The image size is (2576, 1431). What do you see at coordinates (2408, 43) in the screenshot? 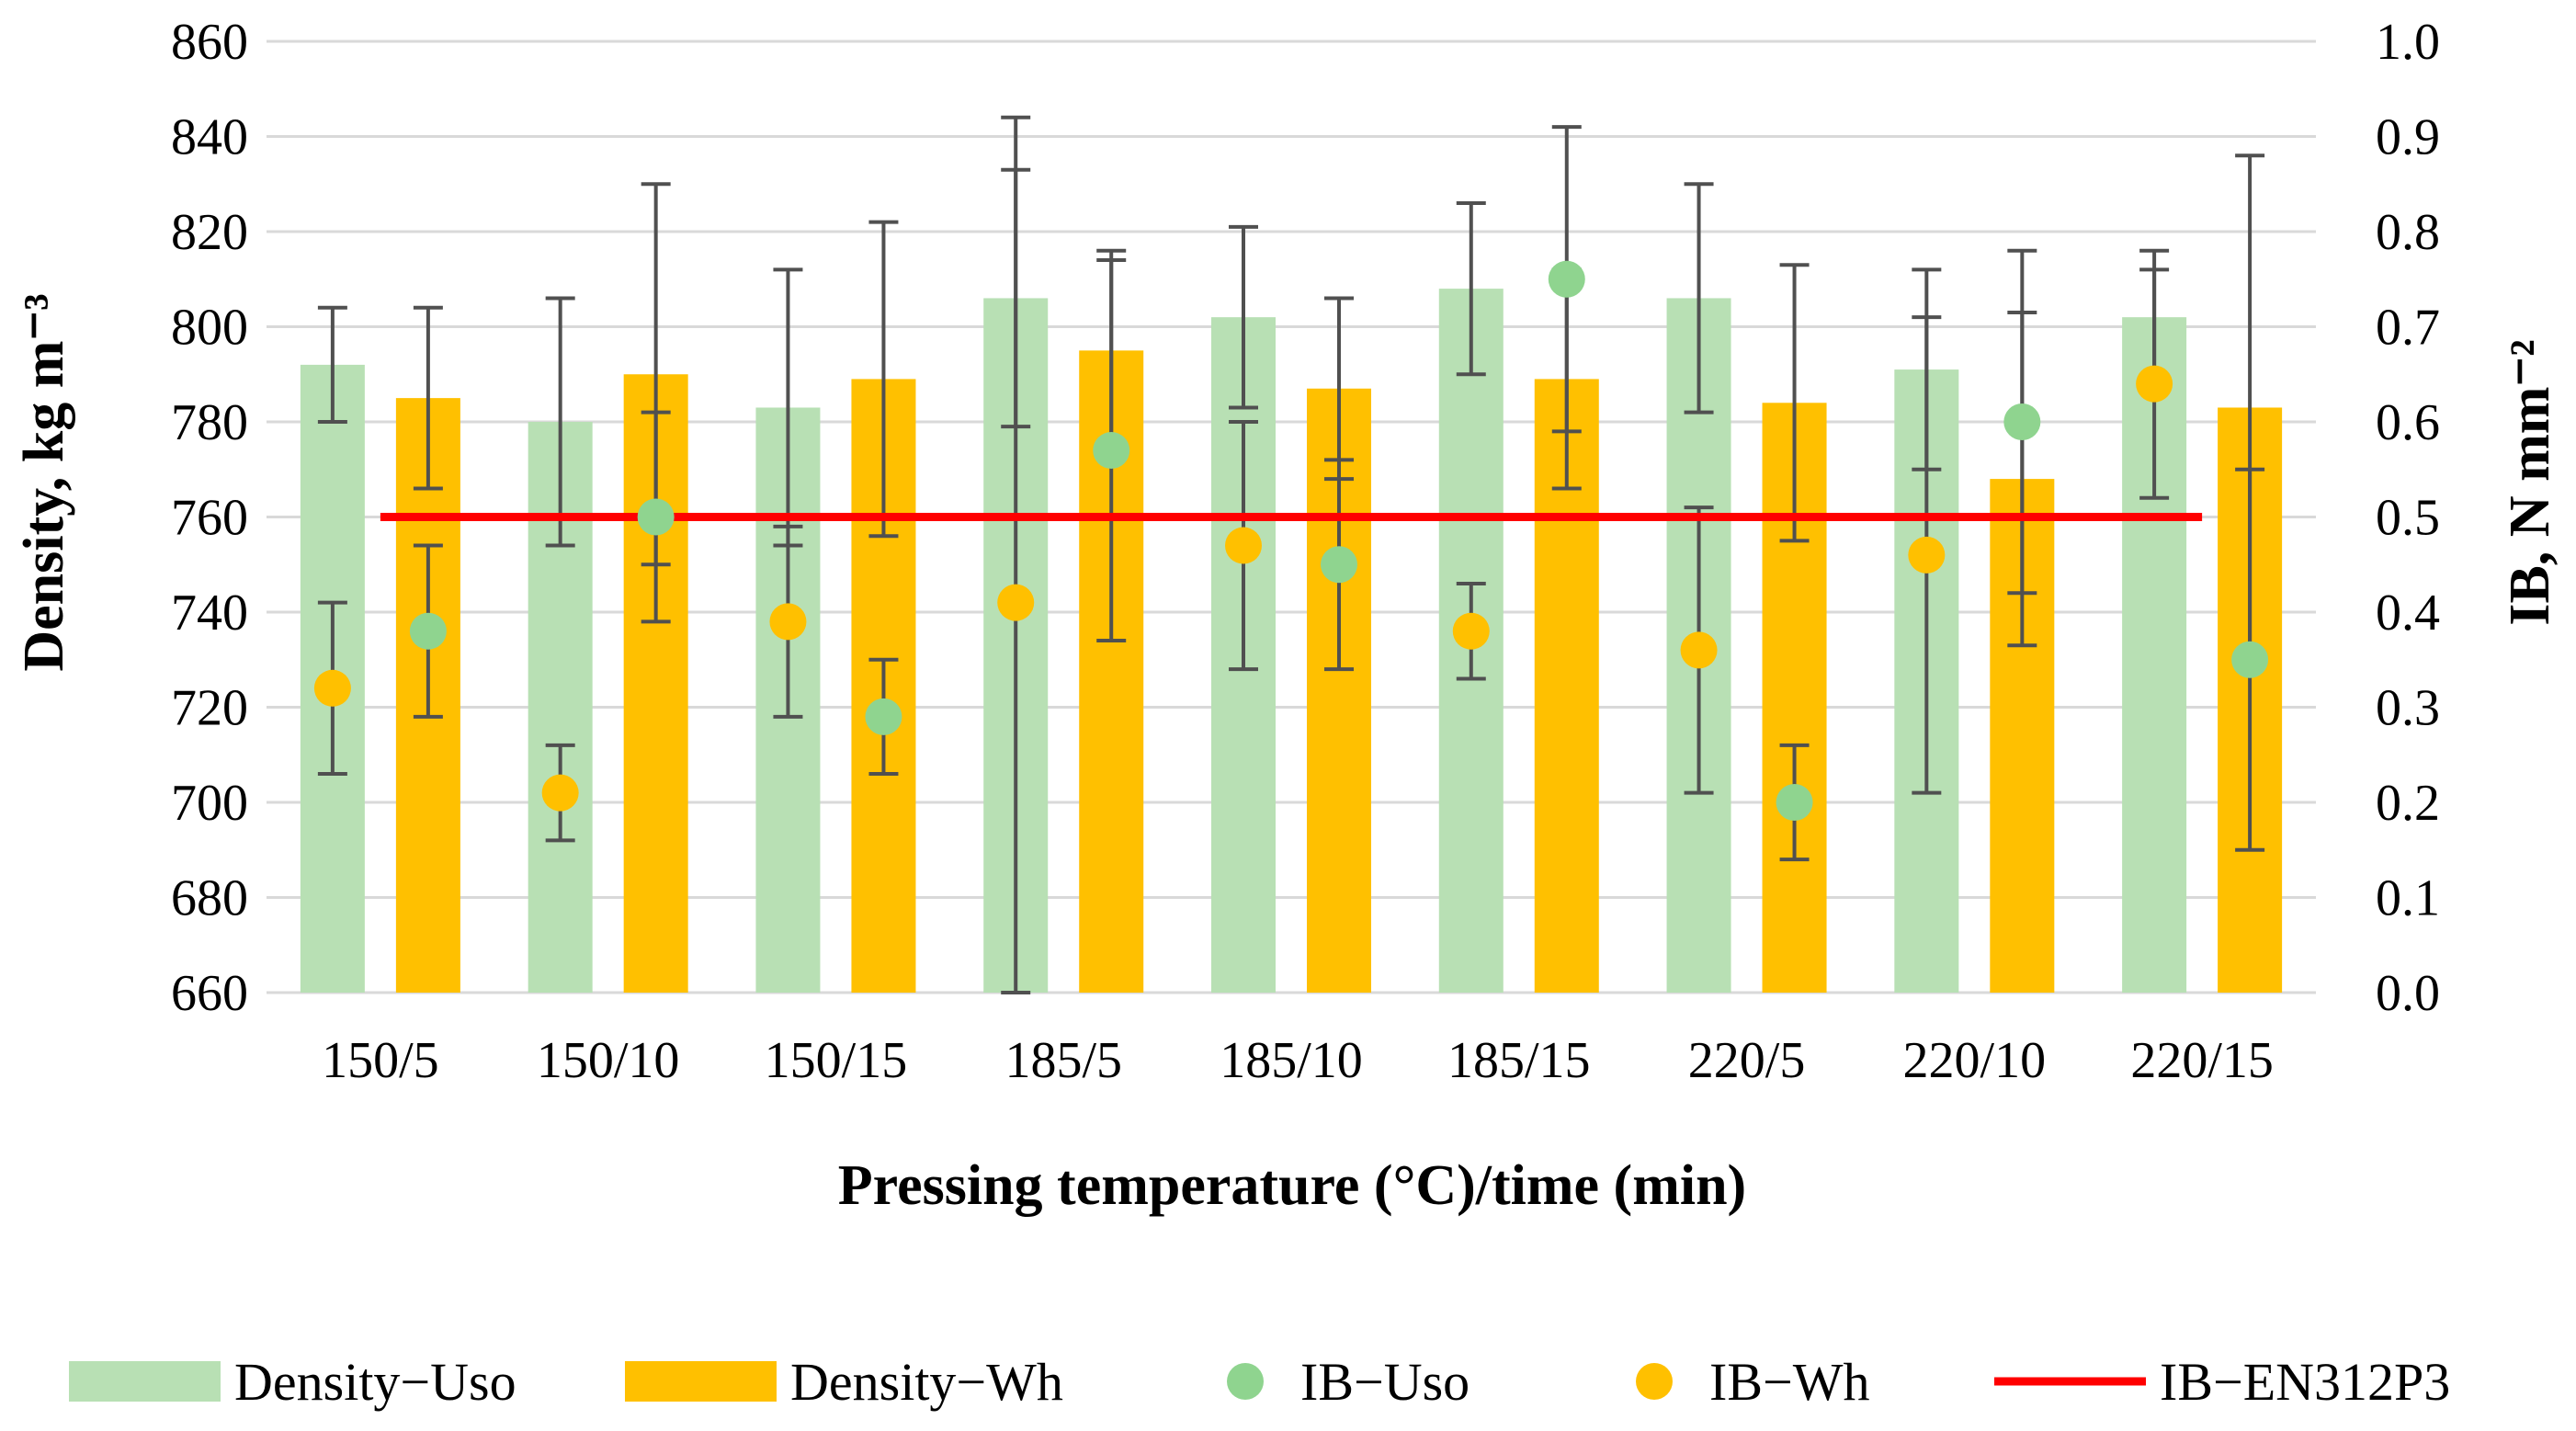
I see `right-tick-label: 1.0` at bounding box center [2408, 43].